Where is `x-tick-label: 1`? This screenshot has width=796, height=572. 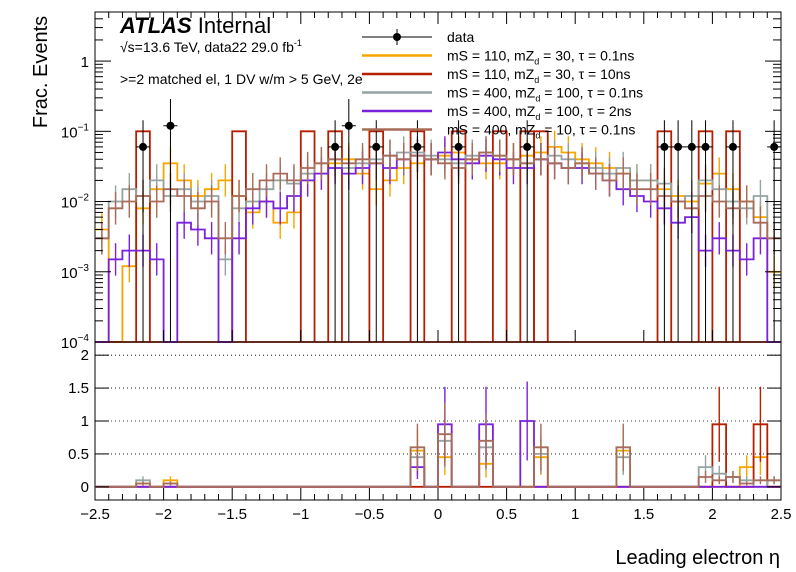
x-tick-label: 1 is located at coordinates (575, 514).